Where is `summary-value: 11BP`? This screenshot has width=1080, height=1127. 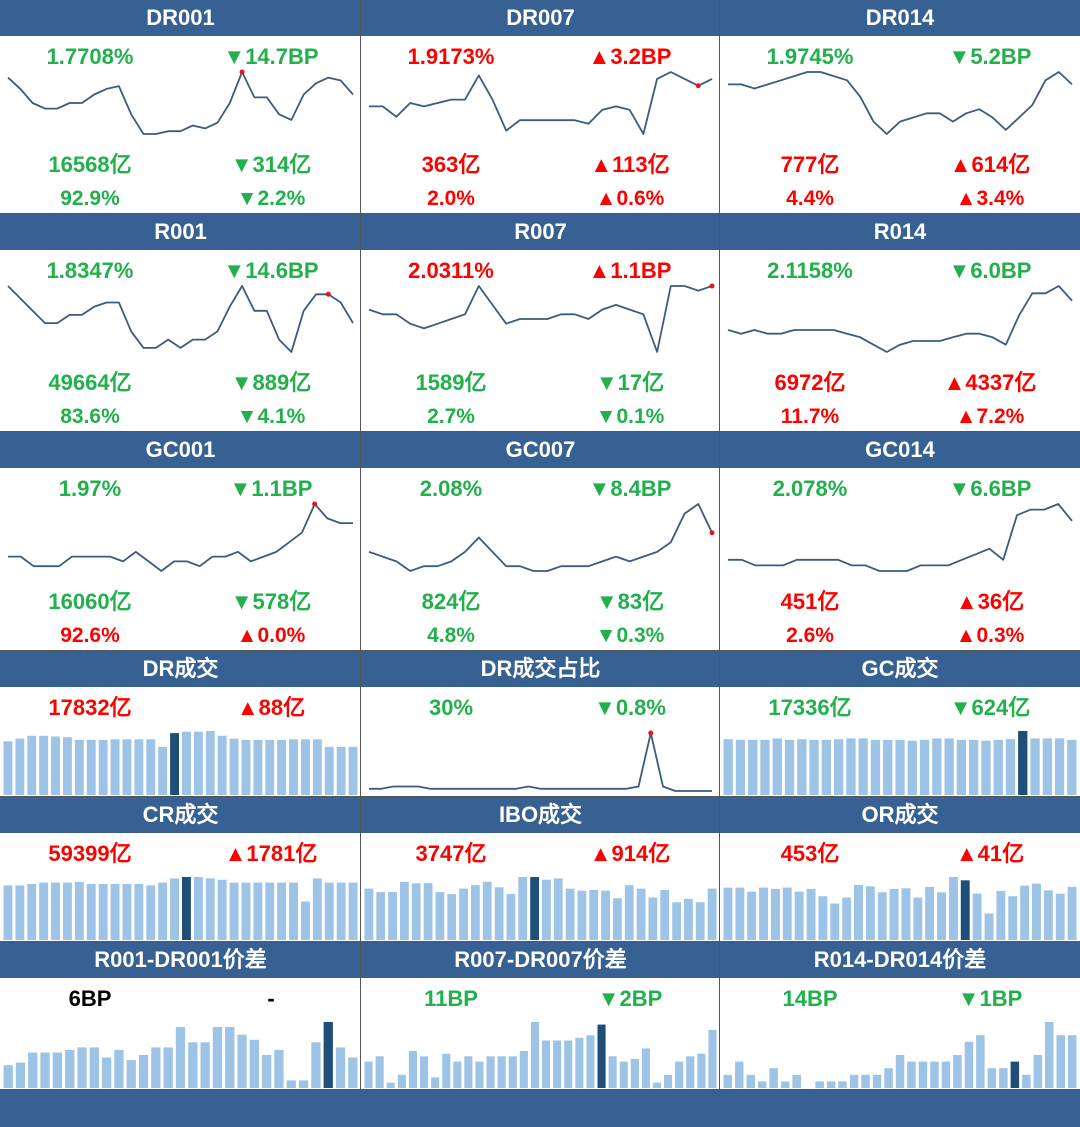 summary-value: 11BP is located at coordinates (451, 998).